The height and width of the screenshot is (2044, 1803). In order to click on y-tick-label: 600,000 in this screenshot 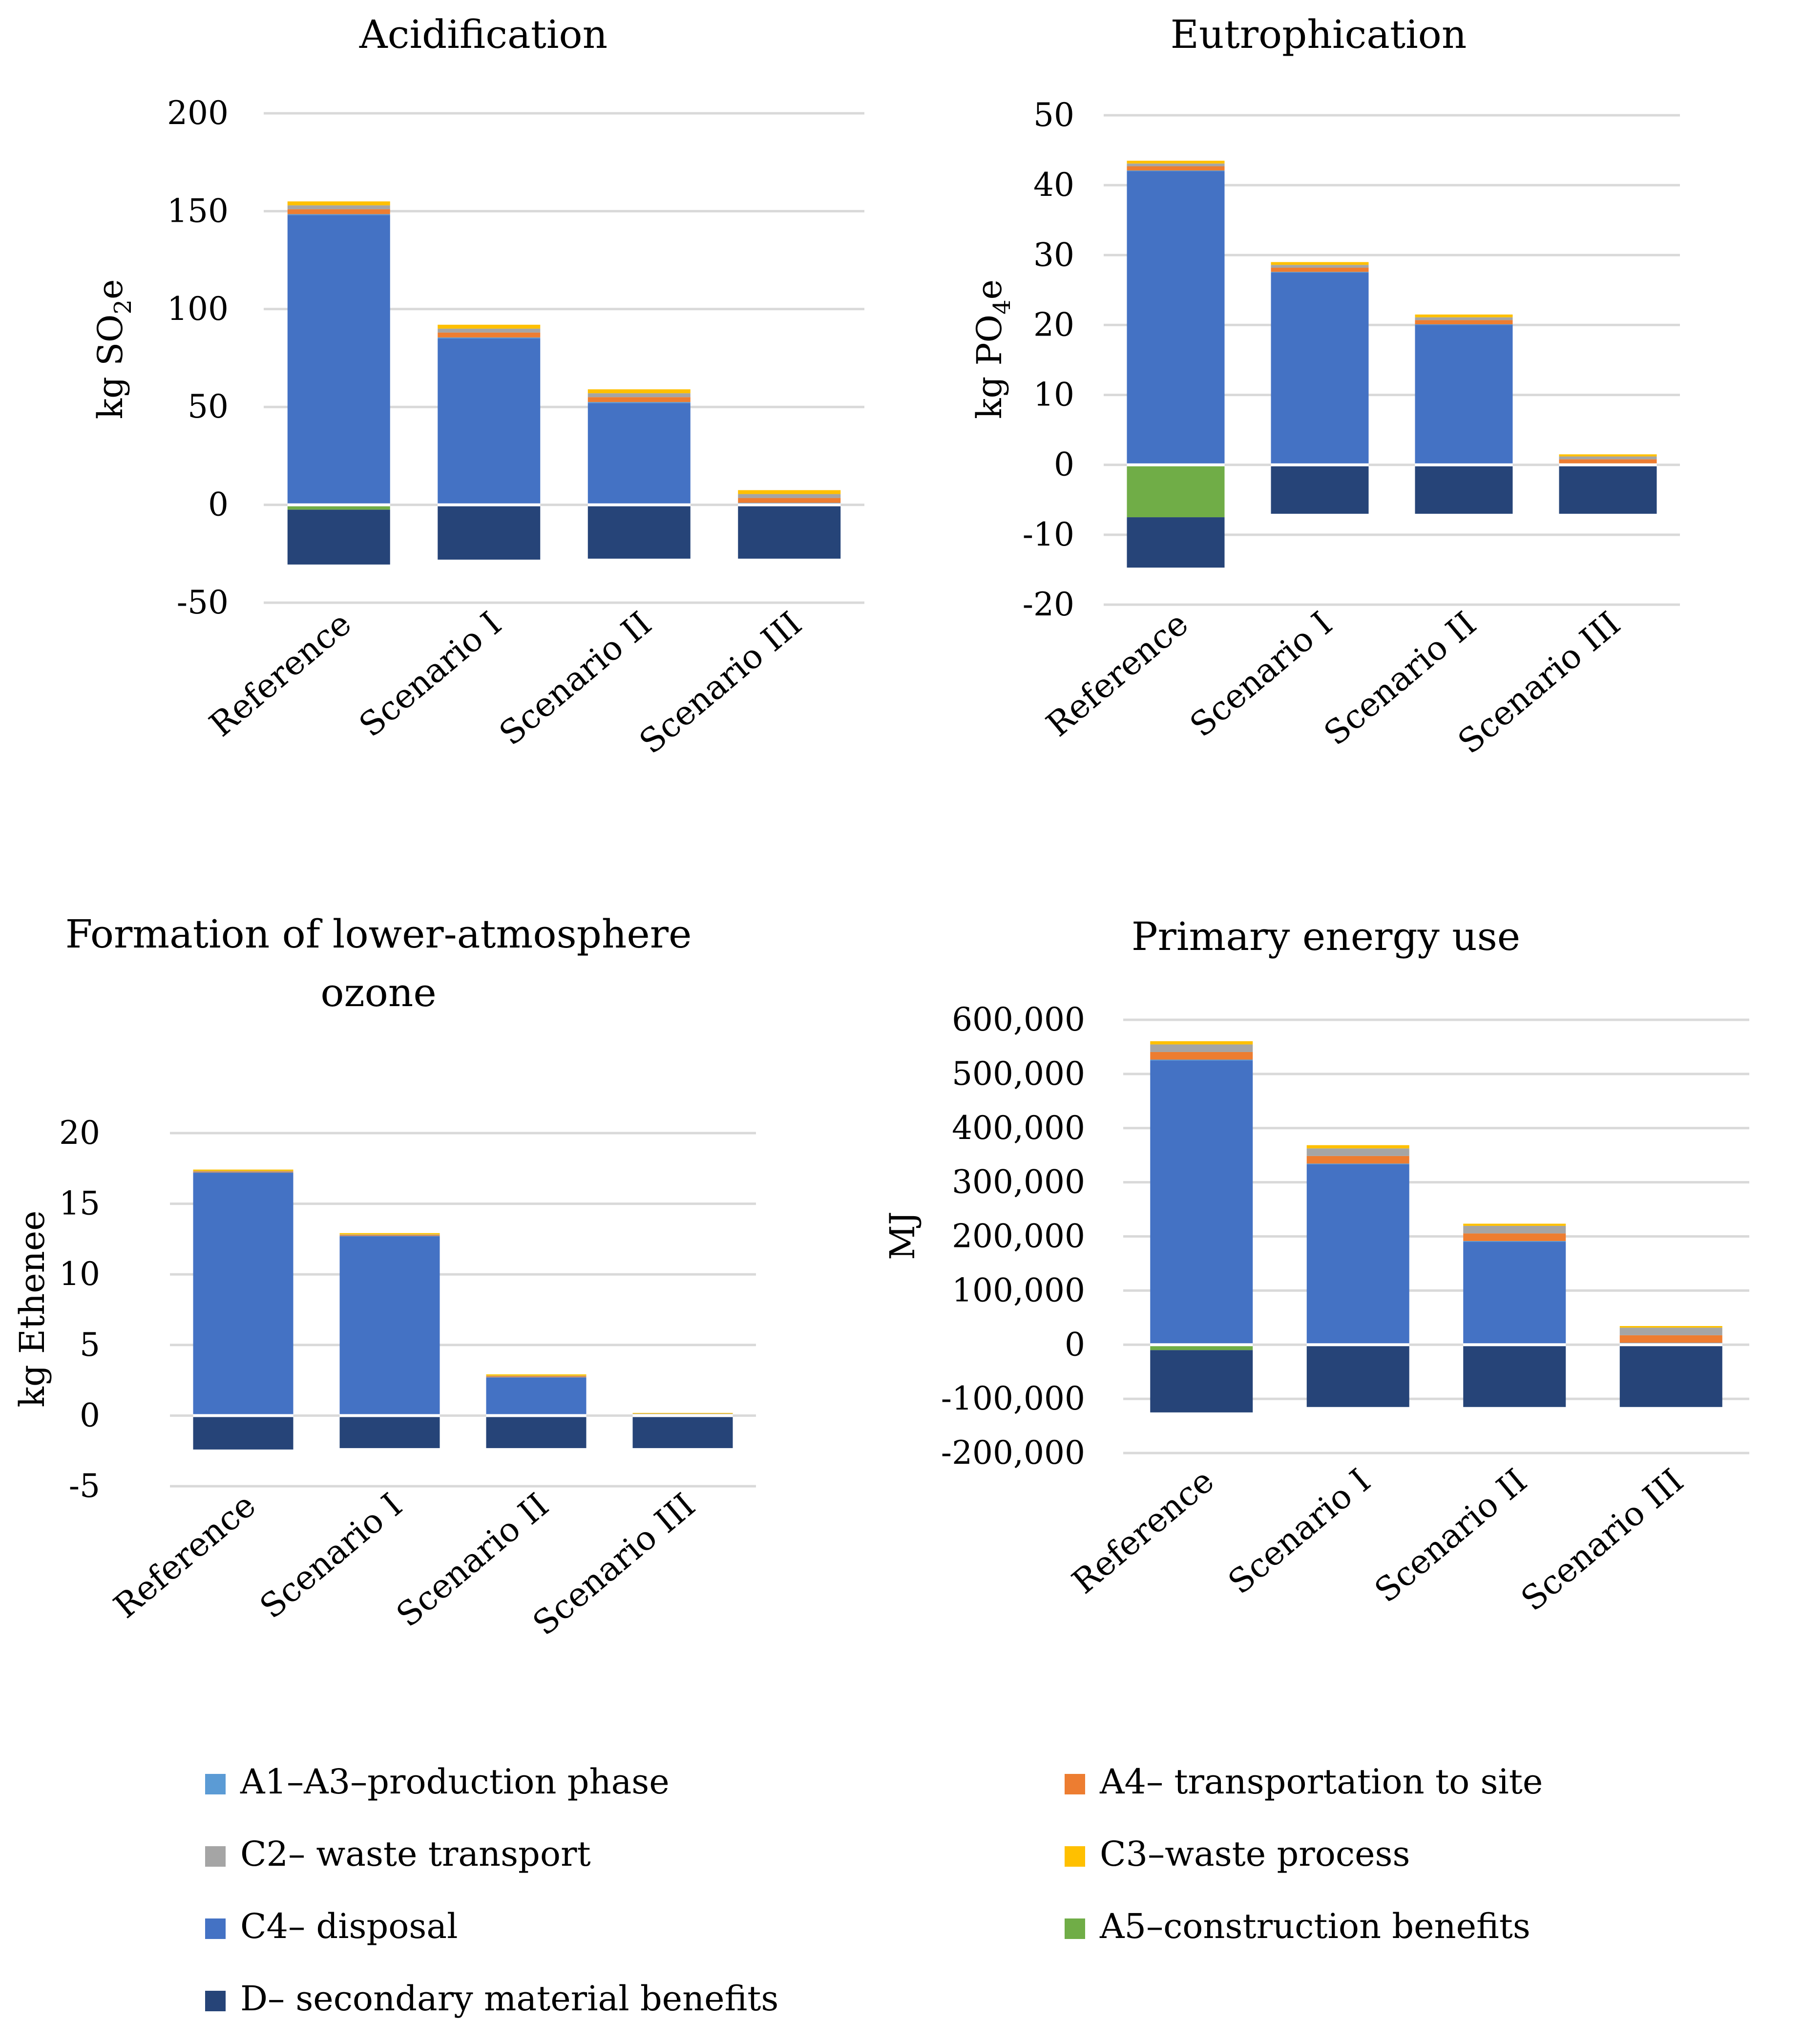, I will do `click(1019, 1019)`.